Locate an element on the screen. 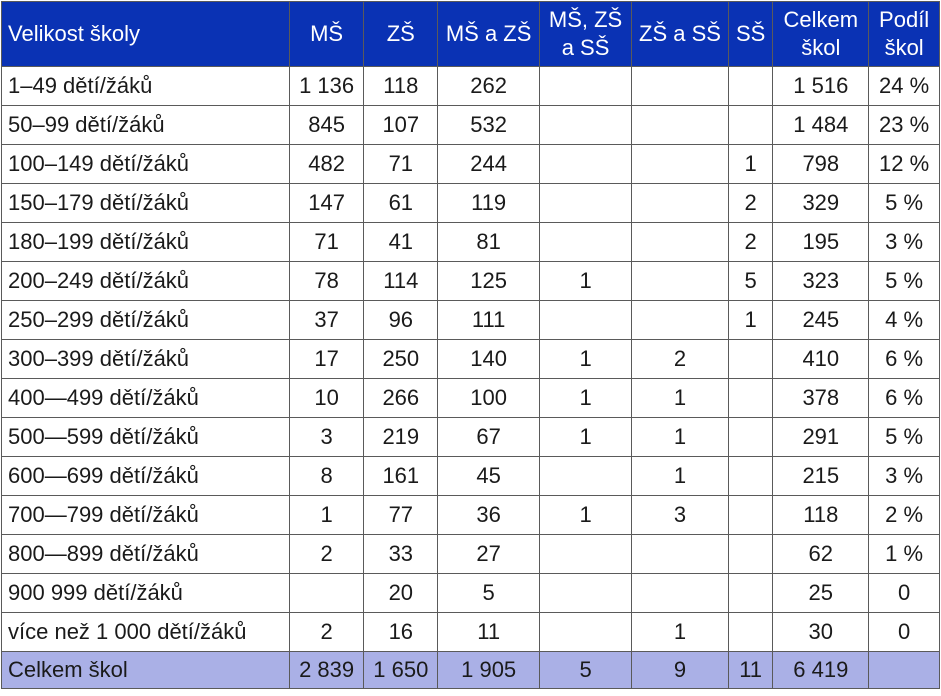  cell-celkem: 62 is located at coordinates (821, 554).